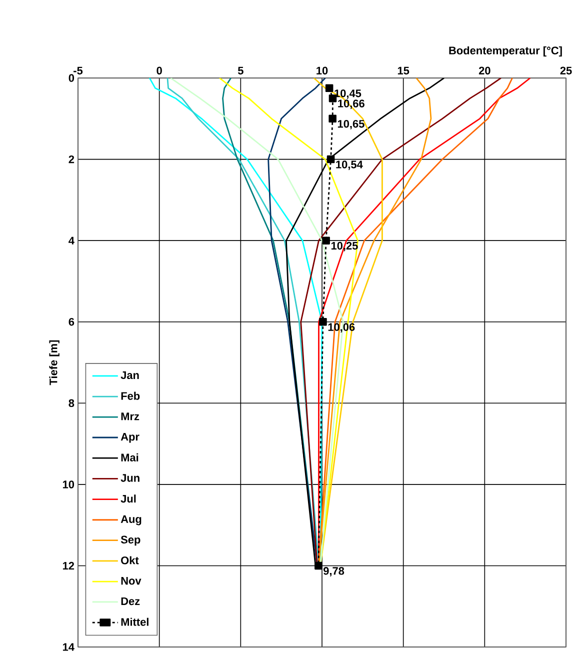  I want to click on y-tick-label: 2, so click(71, 159).